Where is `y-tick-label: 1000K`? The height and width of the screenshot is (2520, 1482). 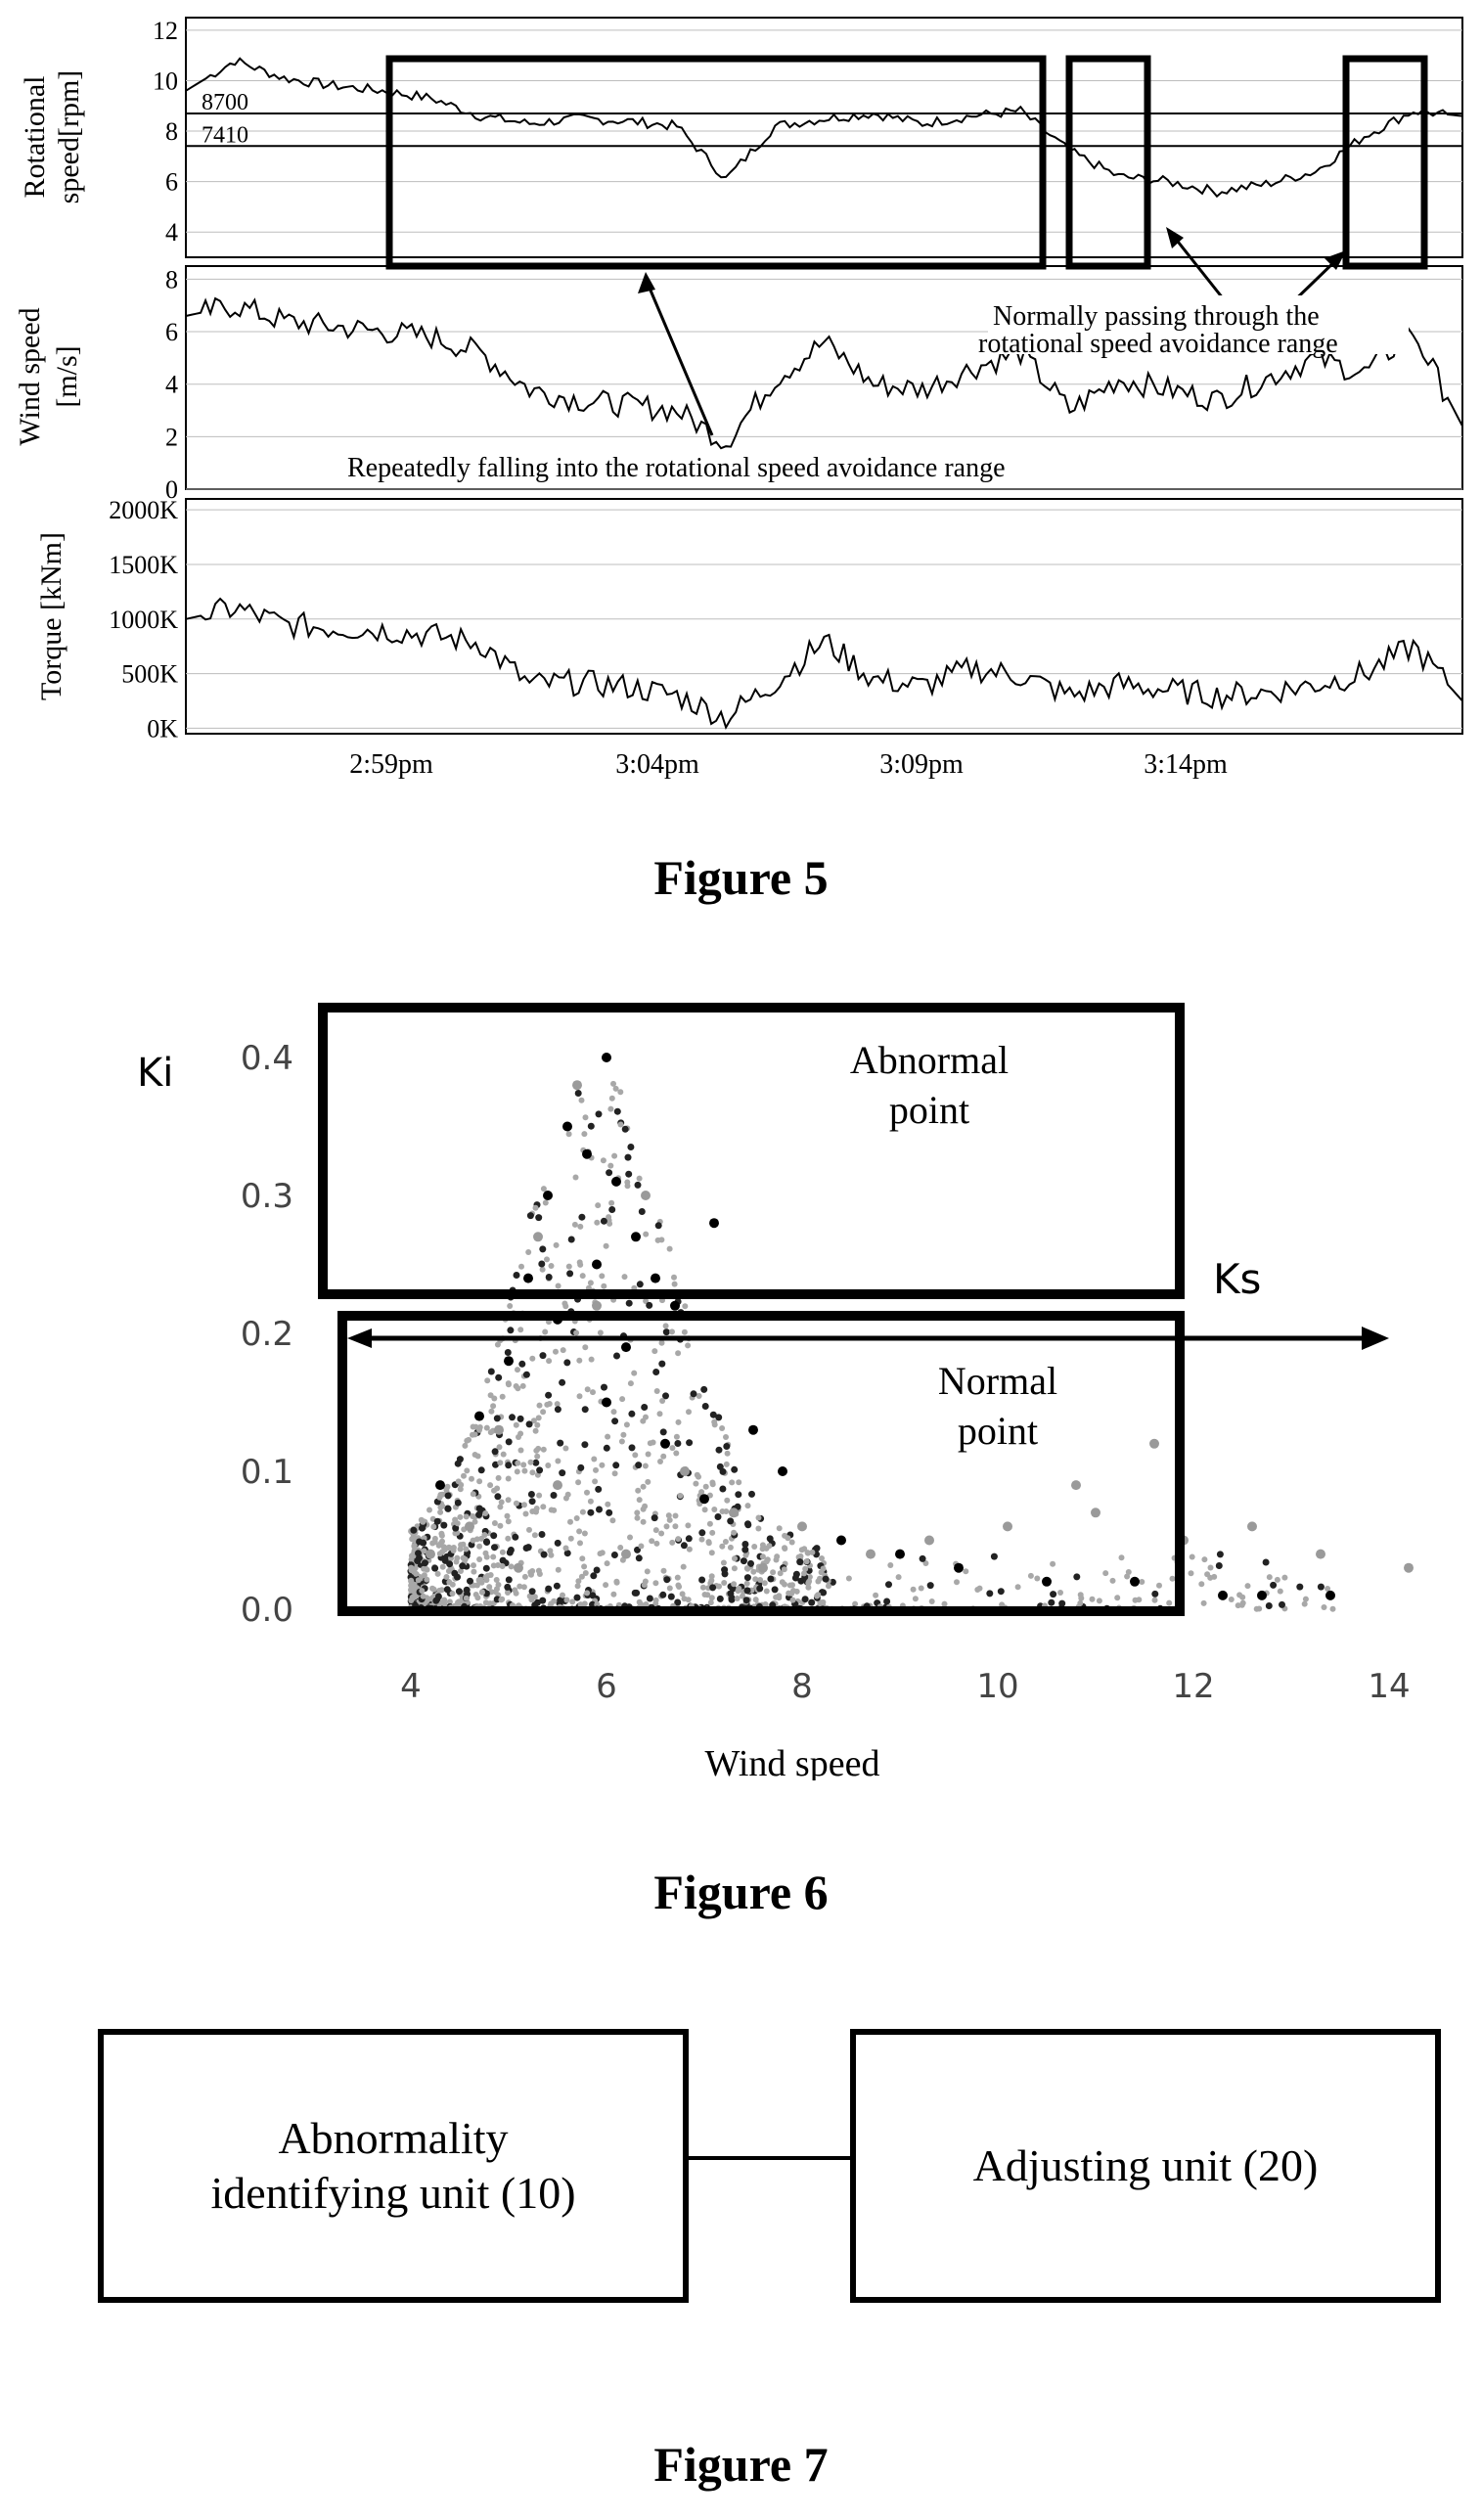 y-tick-label: 1000K is located at coordinates (143, 620).